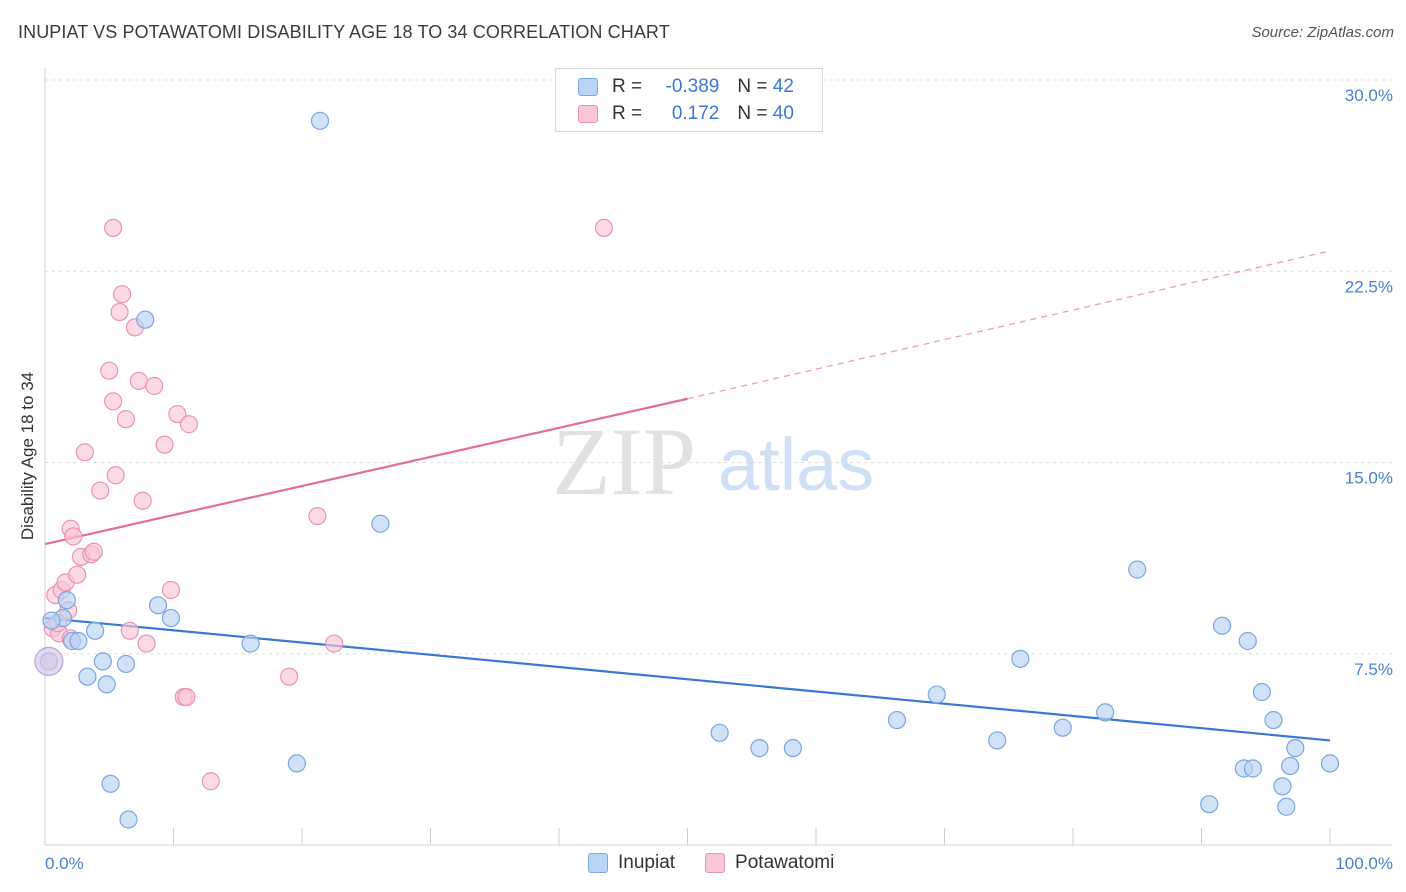 Image resolution: width=1406 pixels, height=892 pixels. I want to click on legend-item-potawatomi: Potawatomi, so click(769, 863).